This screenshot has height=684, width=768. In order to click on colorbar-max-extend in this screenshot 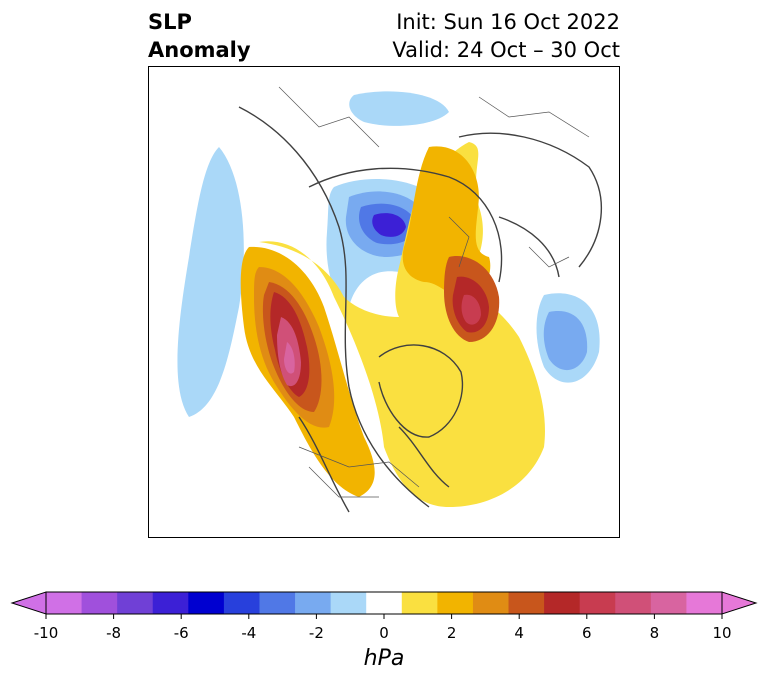, I will do `click(739, 603)`.